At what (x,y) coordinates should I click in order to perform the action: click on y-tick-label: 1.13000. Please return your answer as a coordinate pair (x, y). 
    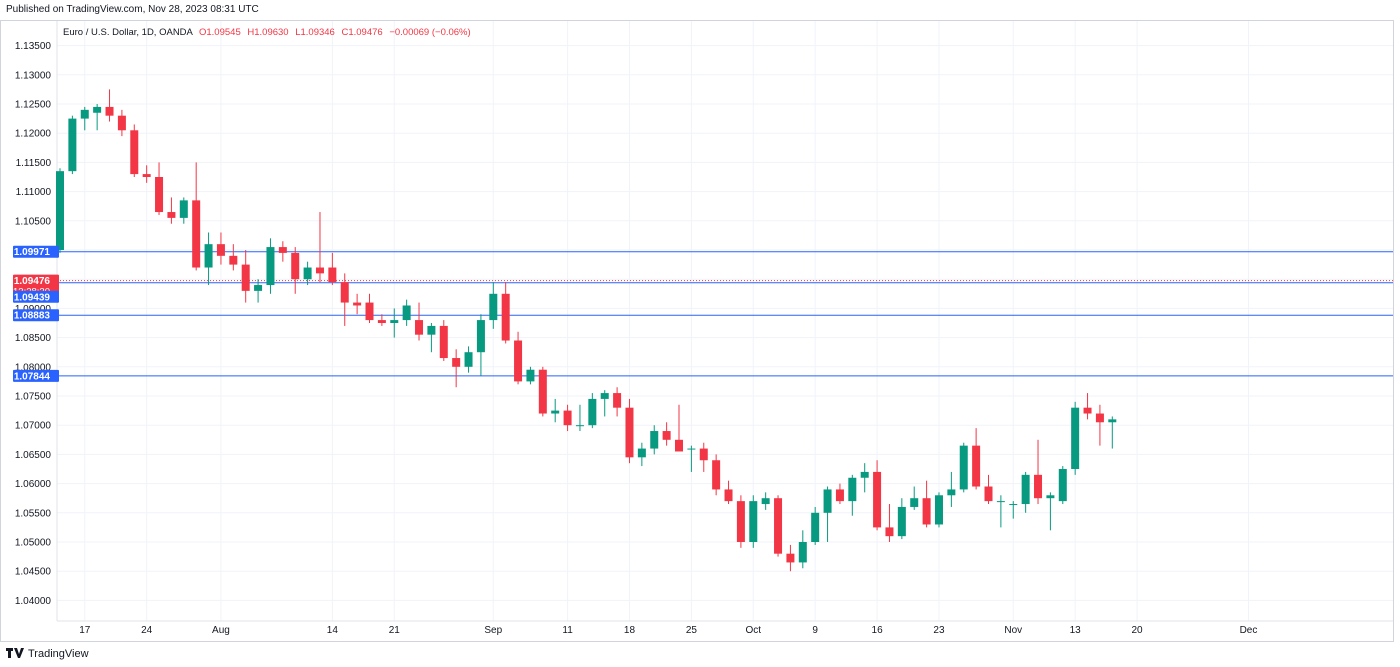
    Looking at the image, I should click on (33, 75).